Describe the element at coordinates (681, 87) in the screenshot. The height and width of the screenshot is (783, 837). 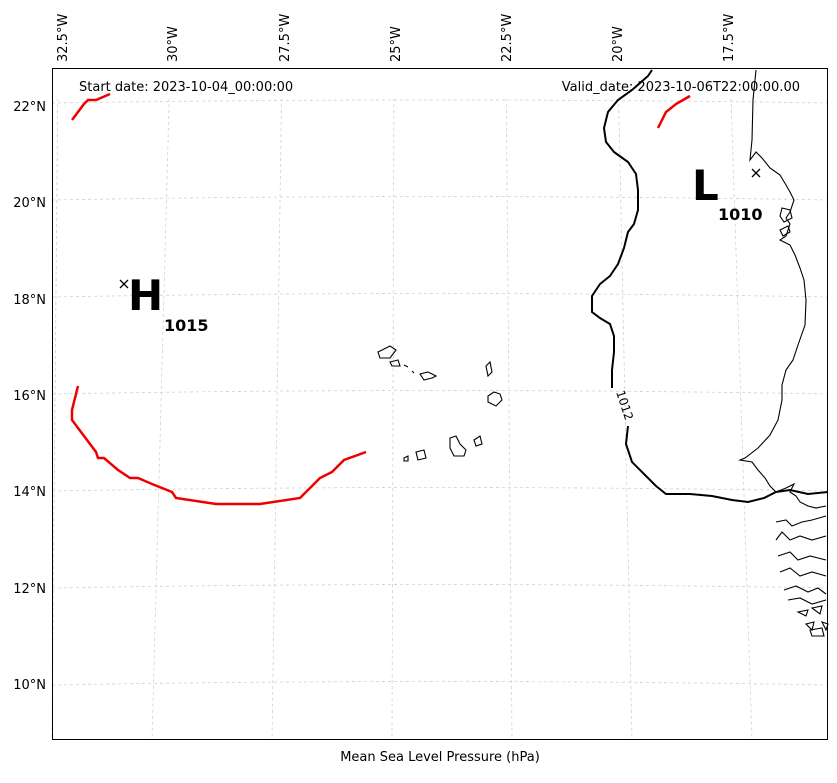
I see `valid-date-label: Valid_date: 2023-10-06T22:00:00.00` at that location.